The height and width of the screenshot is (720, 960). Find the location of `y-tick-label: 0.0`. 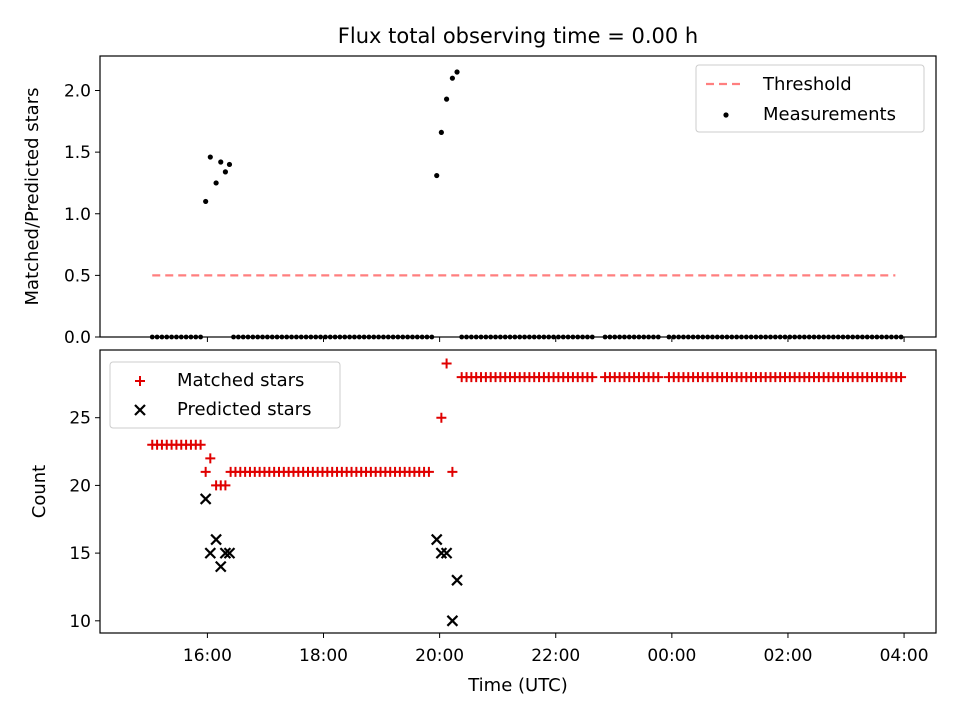

y-tick-label: 0.0 is located at coordinates (77, 338).